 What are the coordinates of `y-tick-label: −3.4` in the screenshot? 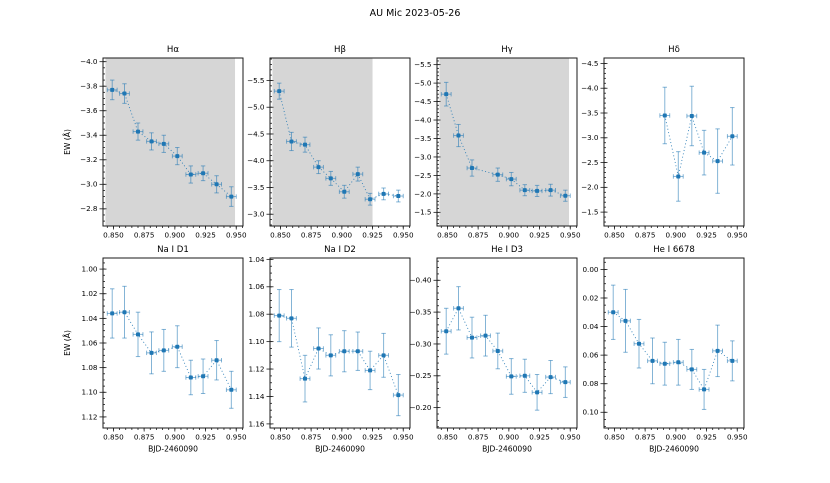 It's located at (89, 135).